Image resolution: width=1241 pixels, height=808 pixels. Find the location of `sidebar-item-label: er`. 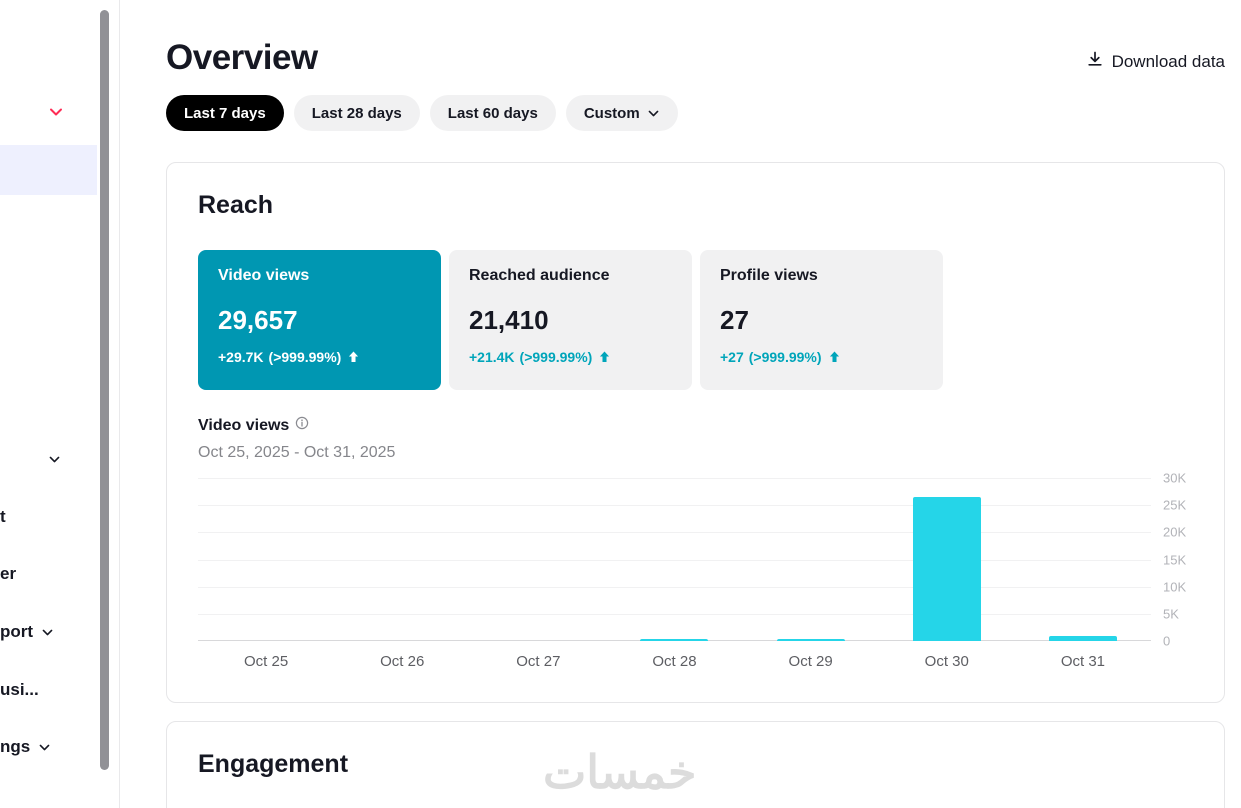

sidebar-item-label: er is located at coordinates (8, 573).